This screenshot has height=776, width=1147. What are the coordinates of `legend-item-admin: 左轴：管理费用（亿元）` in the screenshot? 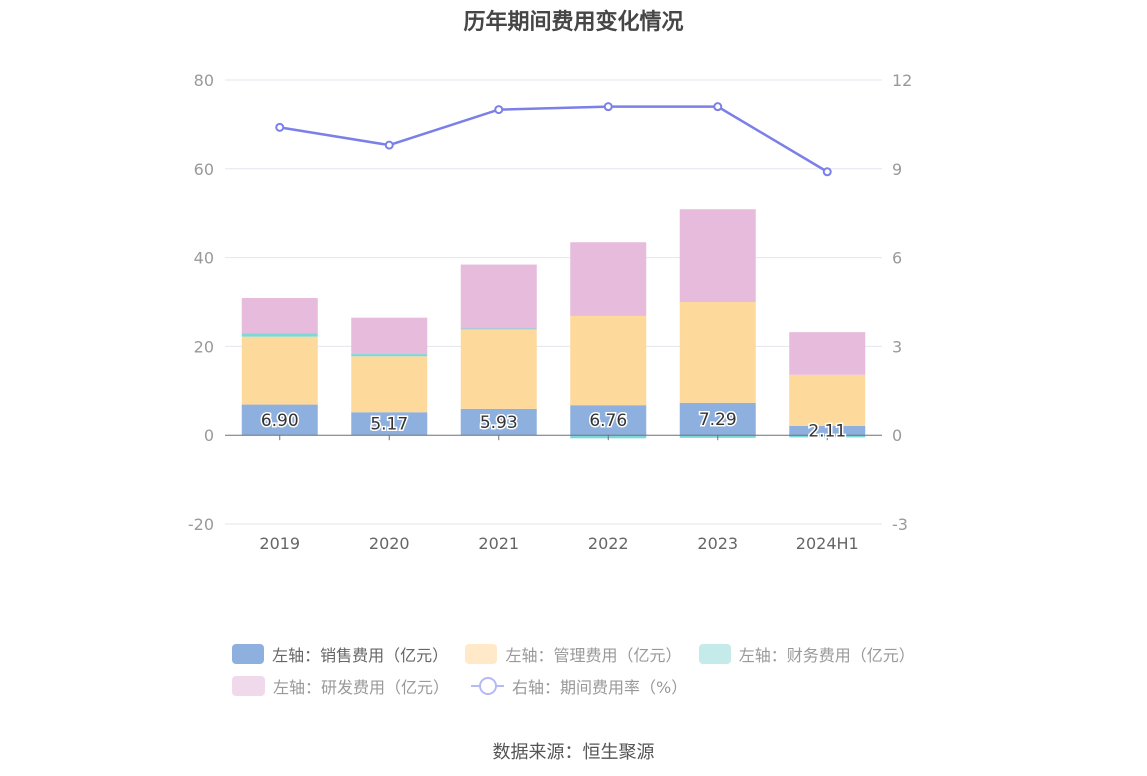 It's located at (573, 654).